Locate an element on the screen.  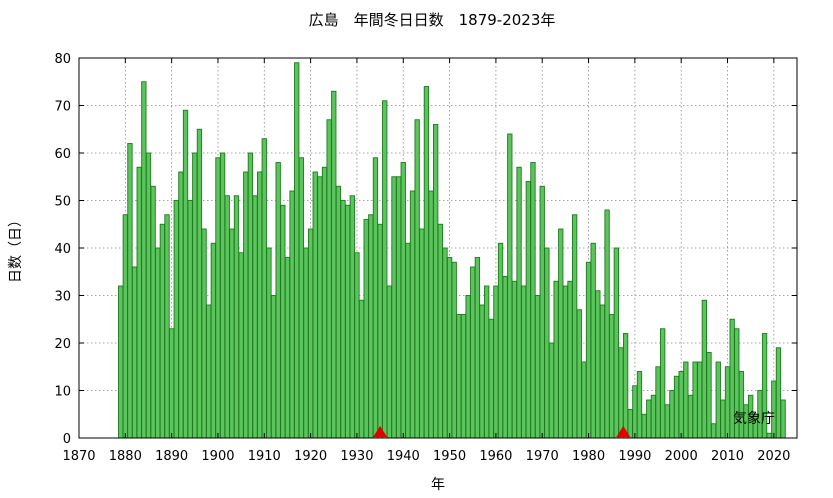
bar-1966 is located at coordinates (524, 362).